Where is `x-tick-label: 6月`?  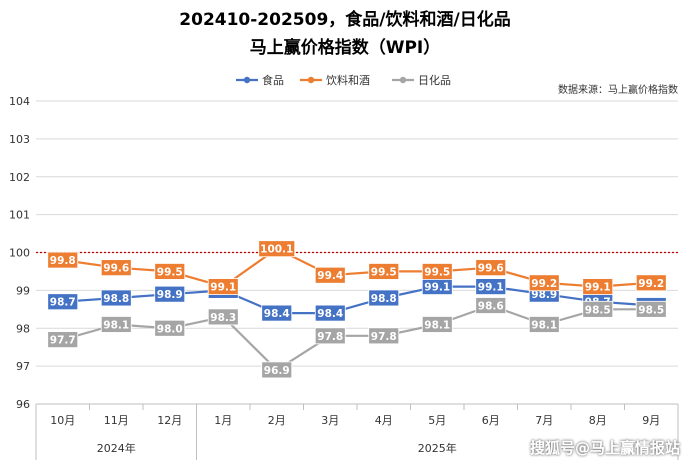
x-tick-label: 6月 is located at coordinates (491, 420).